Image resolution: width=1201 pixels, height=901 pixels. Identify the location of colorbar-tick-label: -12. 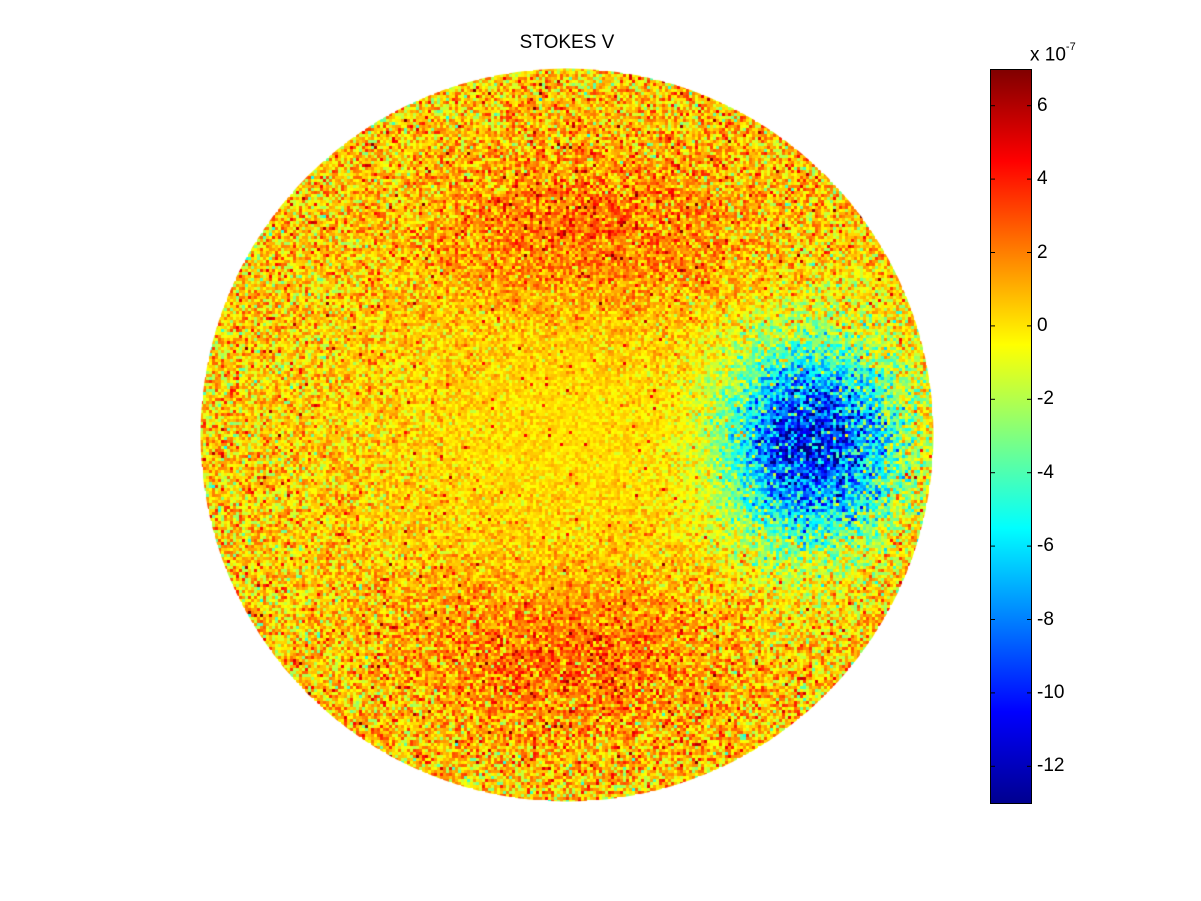
(1051, 766).